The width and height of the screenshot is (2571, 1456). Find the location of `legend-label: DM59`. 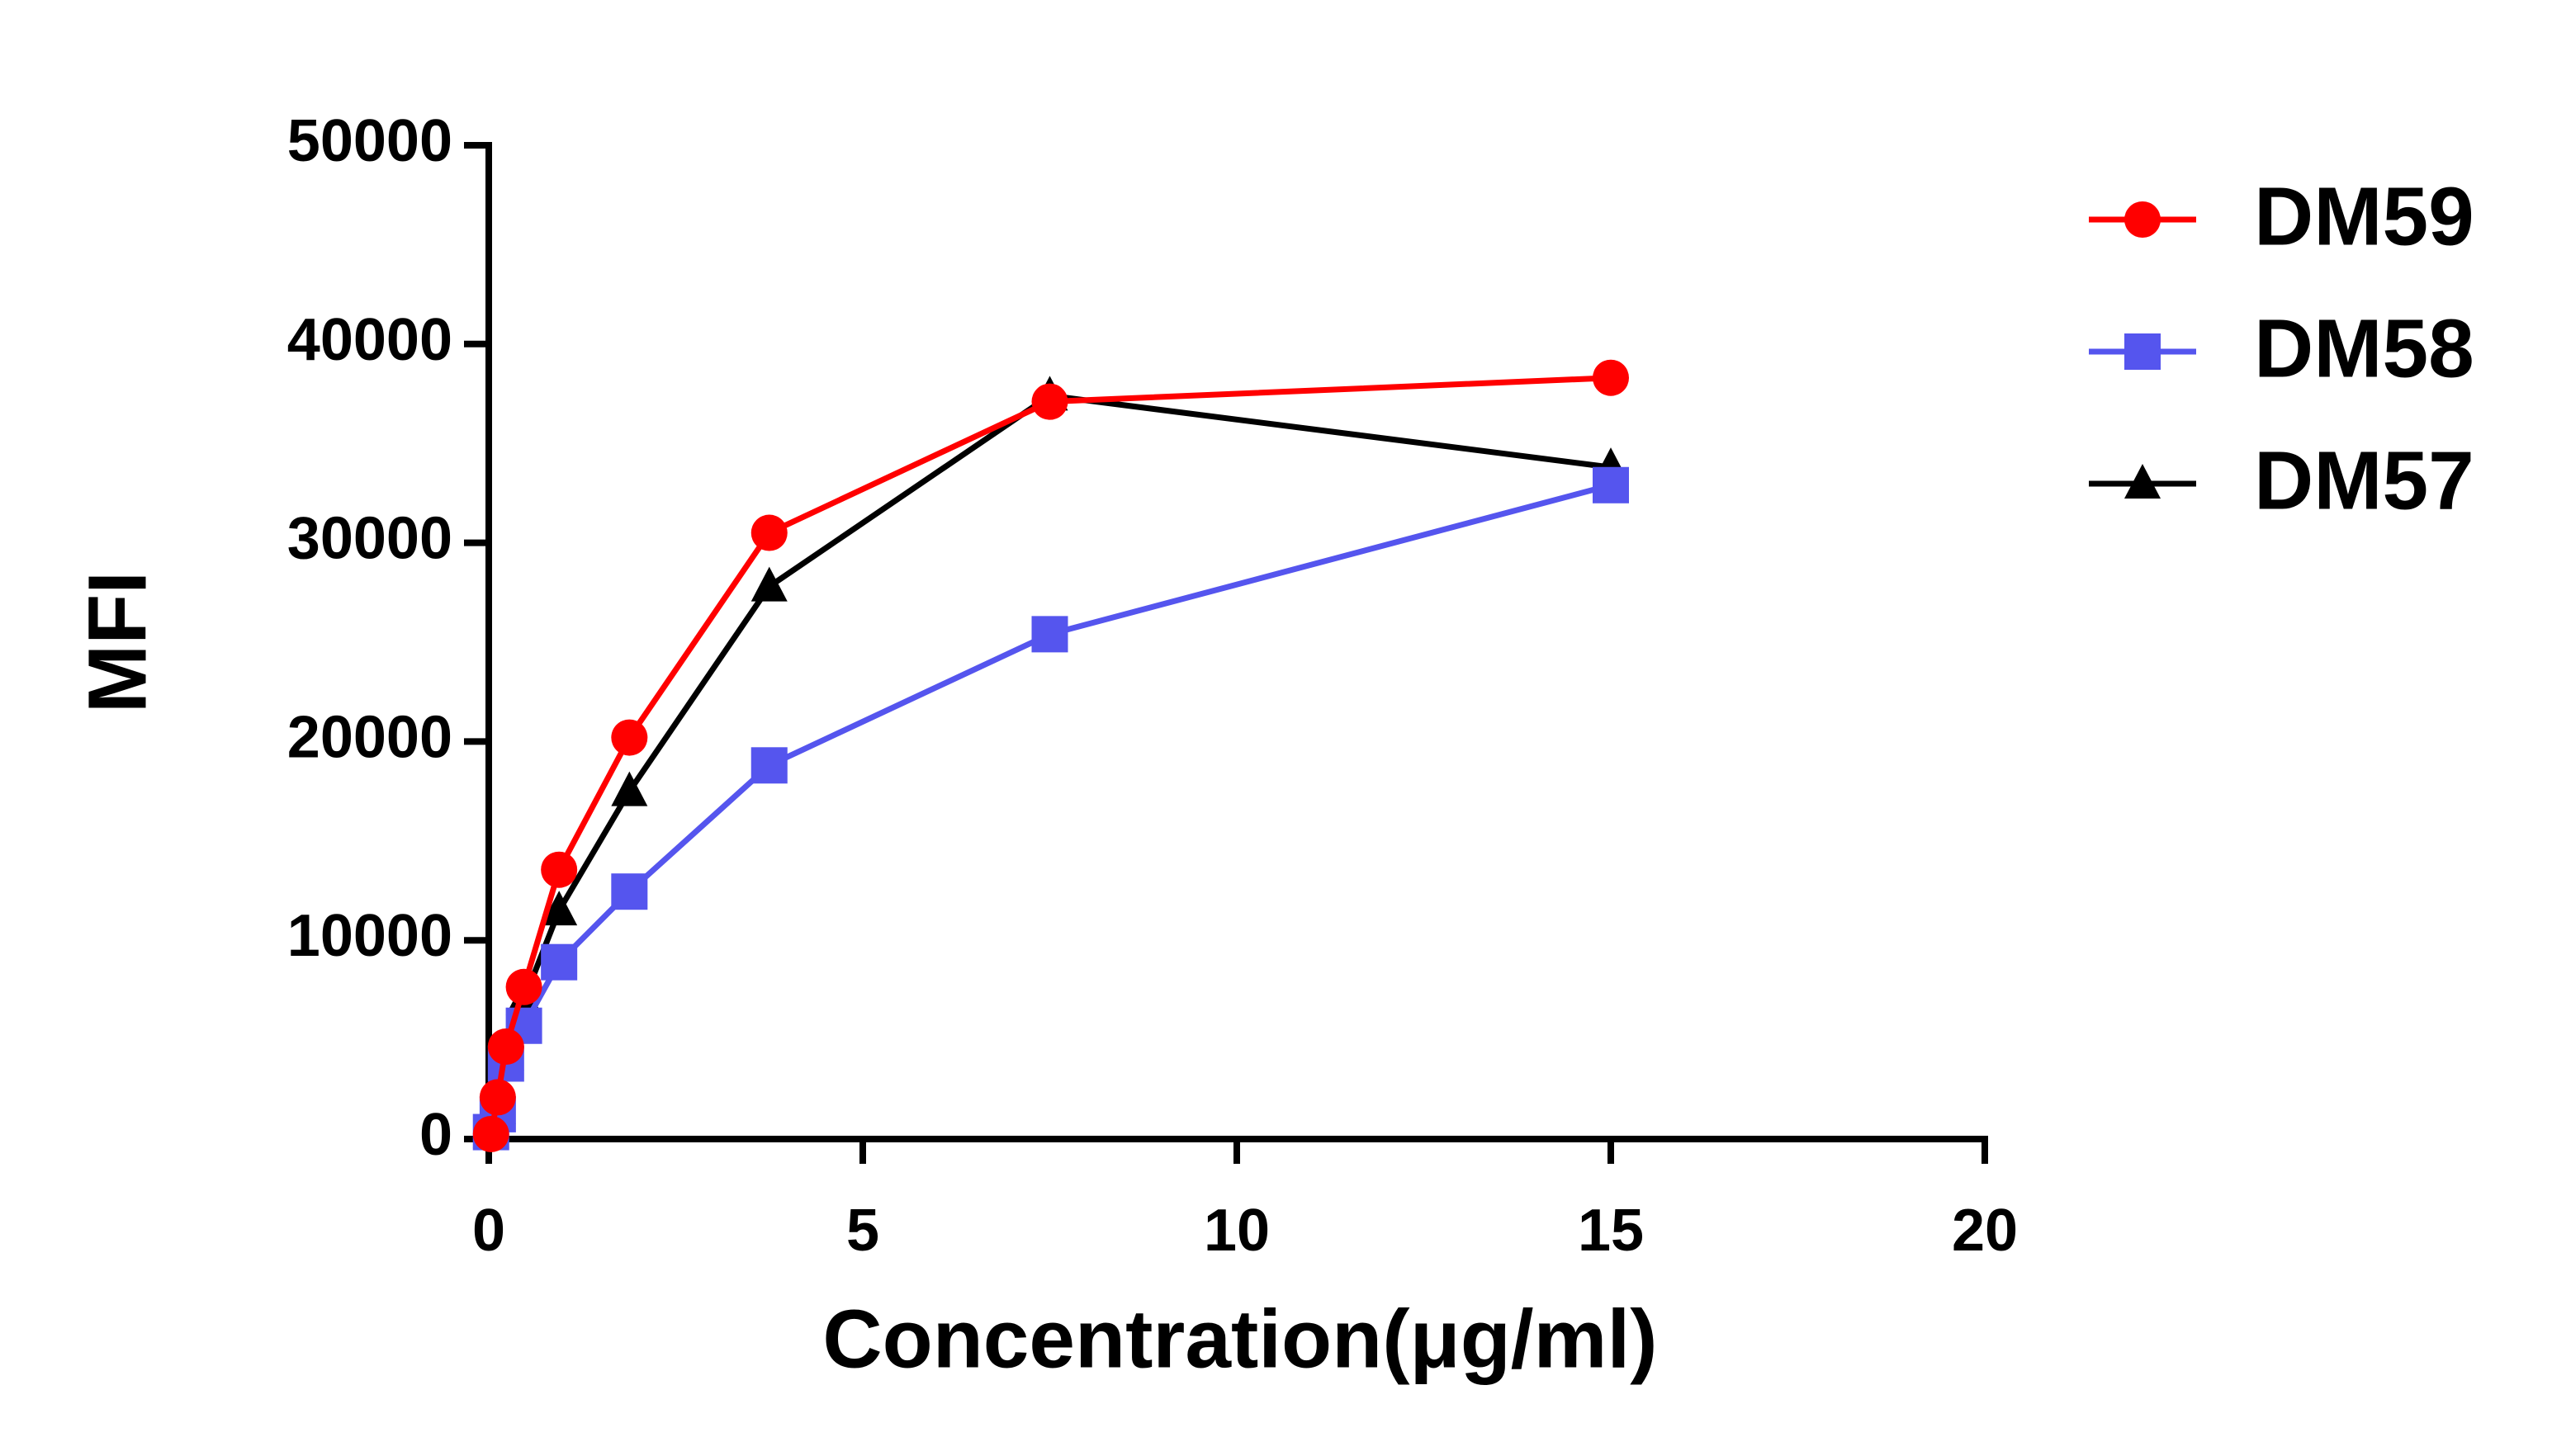

legend-label: DM59 is located at coordinates (2364, 216).